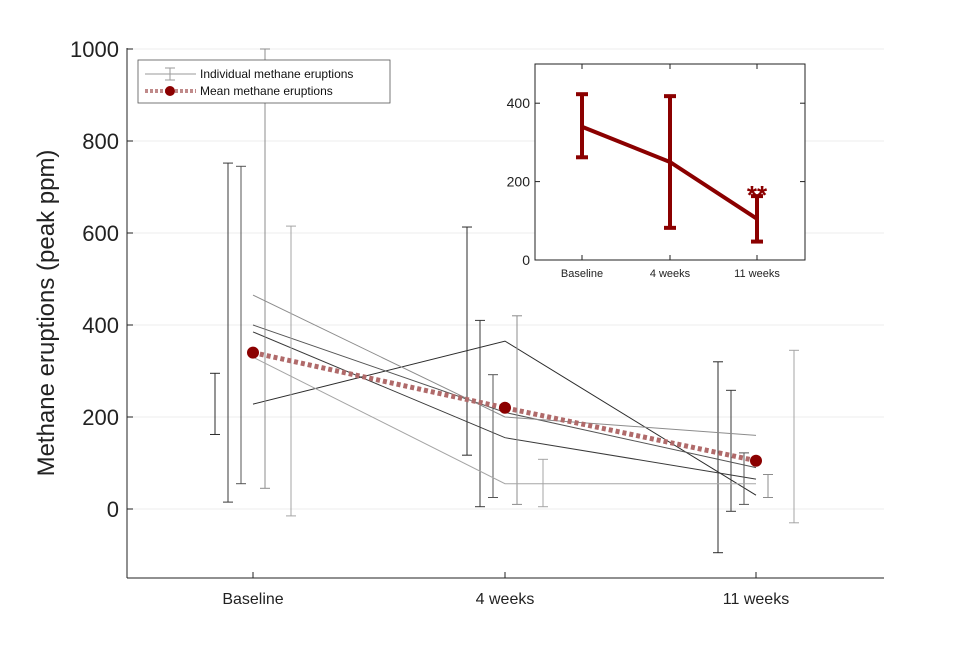 Image resolution: width=974 pixels, height=650 pixels. I want to click on inset-y-tick-label: 400, so click(519, 103).